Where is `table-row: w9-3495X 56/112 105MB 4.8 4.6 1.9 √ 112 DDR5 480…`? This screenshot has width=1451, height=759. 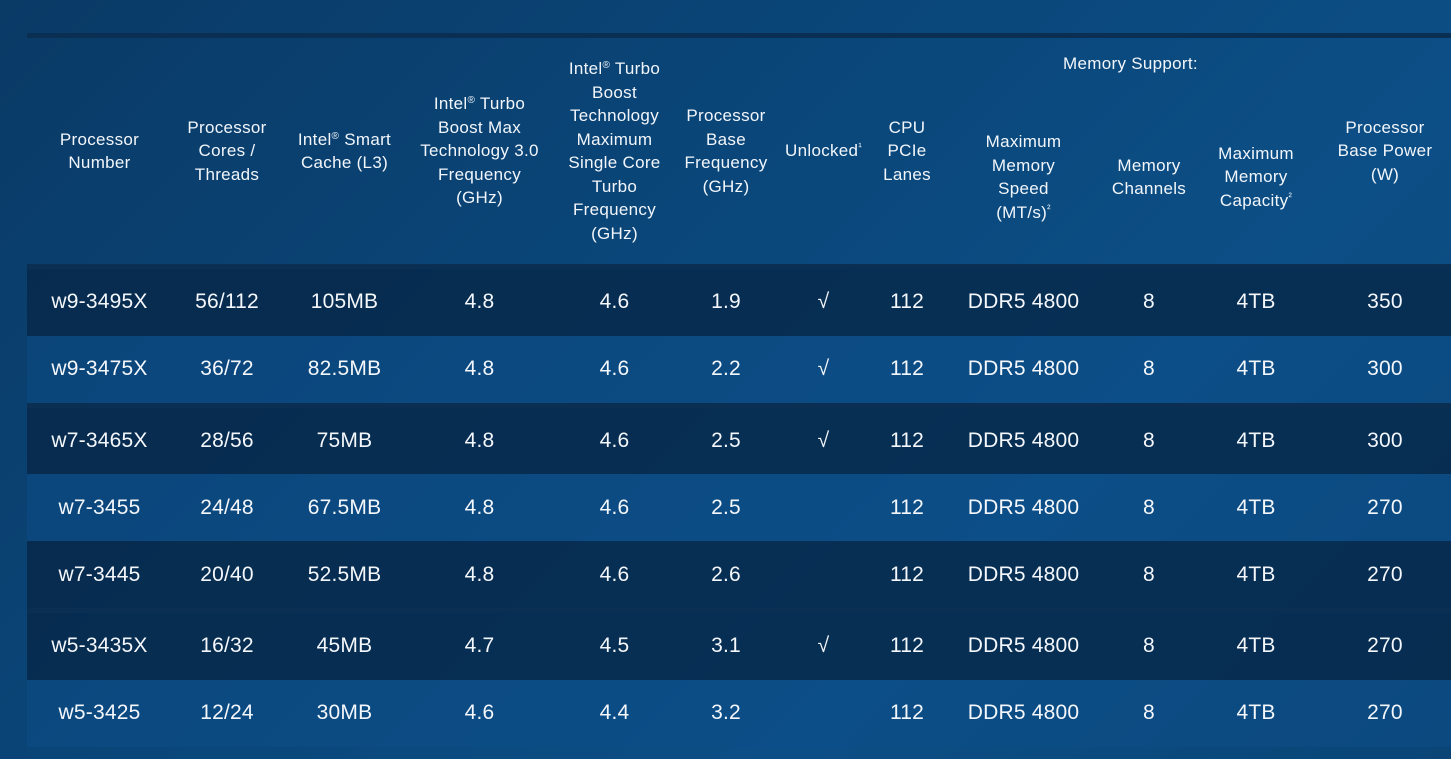 table-row: w9-3495X 56/112 105MB 4.8 4.6 1.9 √ 112 DDR5 480… is located at coordinates (739, 302).